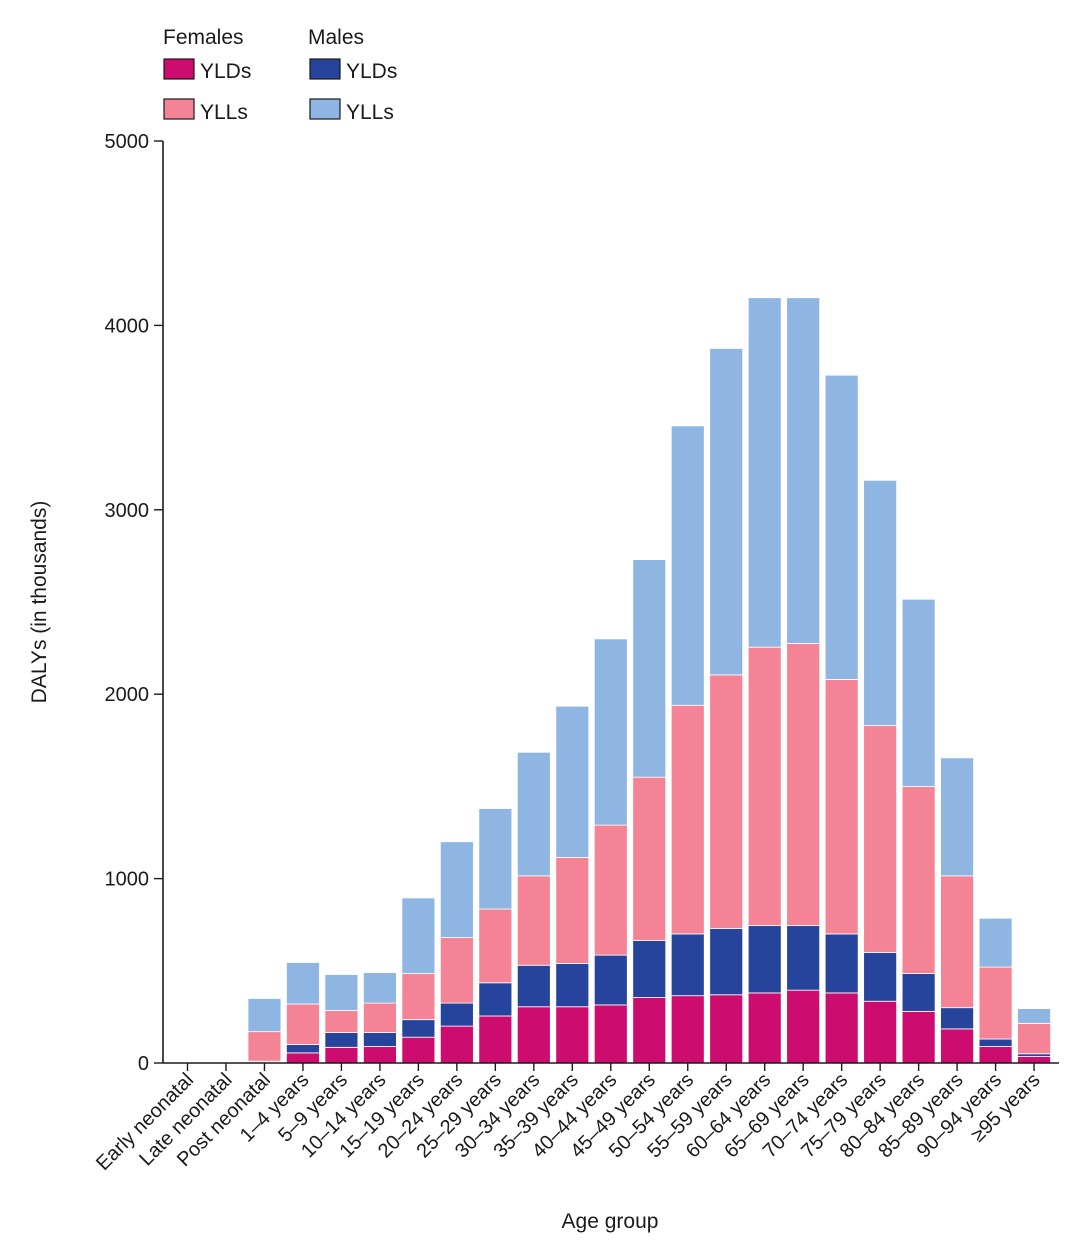  Describe the element at coordinates (336, 37) in the screenshot. I see `legend-group-title: Males` at that location.